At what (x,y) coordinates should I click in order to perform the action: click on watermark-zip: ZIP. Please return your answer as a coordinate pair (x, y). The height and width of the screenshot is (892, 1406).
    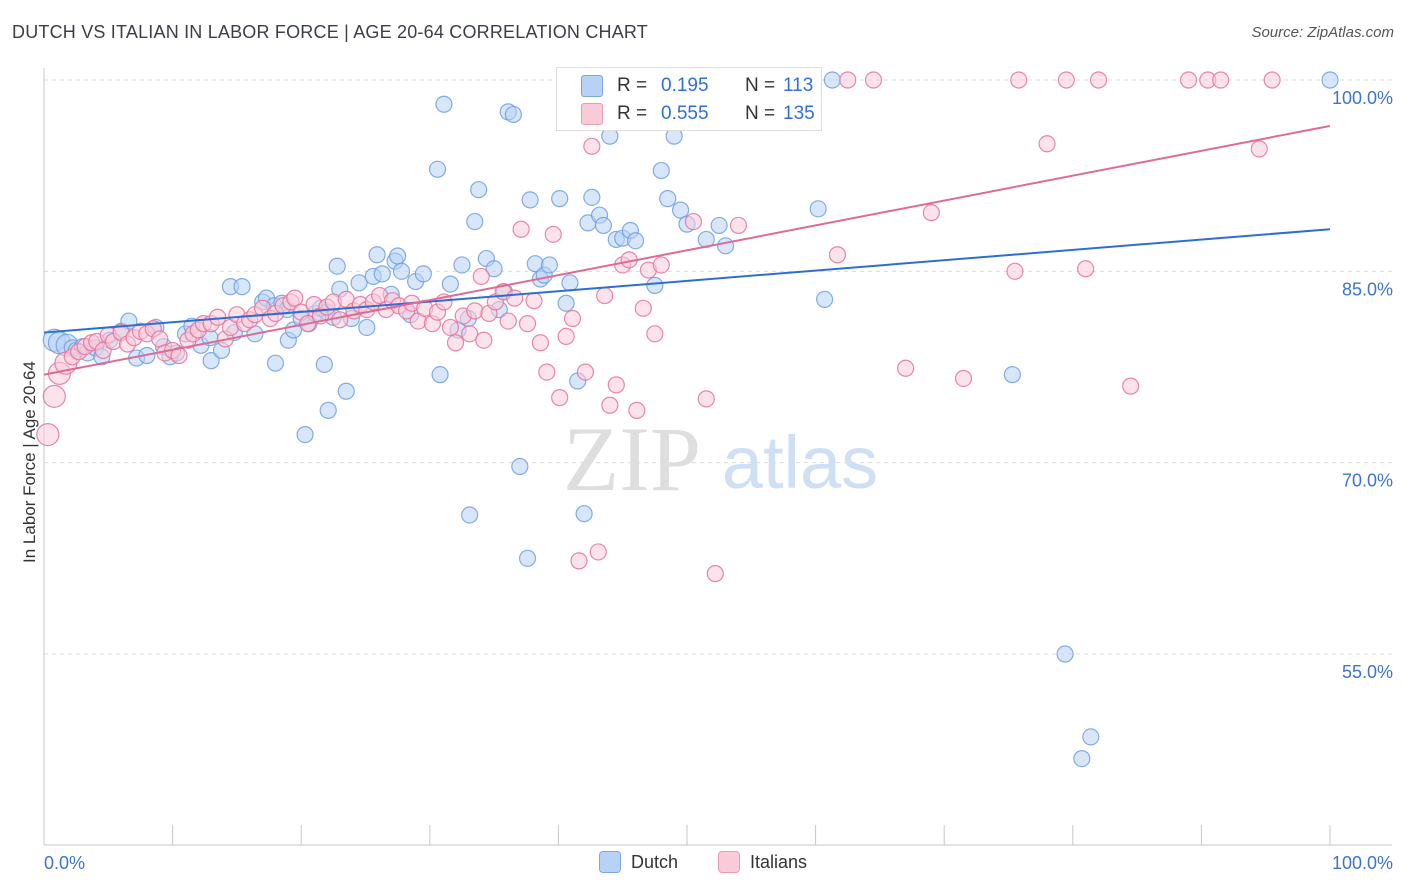
    Looking at the image, I should click on (632, 459).